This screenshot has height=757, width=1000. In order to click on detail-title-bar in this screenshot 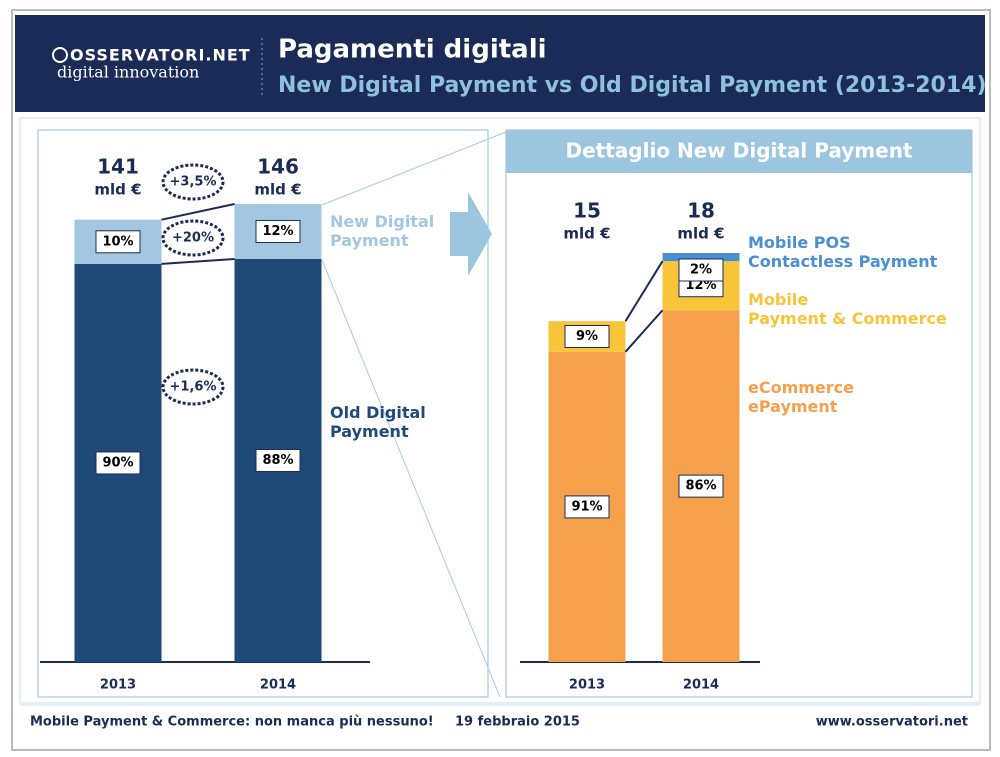, I will do `click(739, 151)`.